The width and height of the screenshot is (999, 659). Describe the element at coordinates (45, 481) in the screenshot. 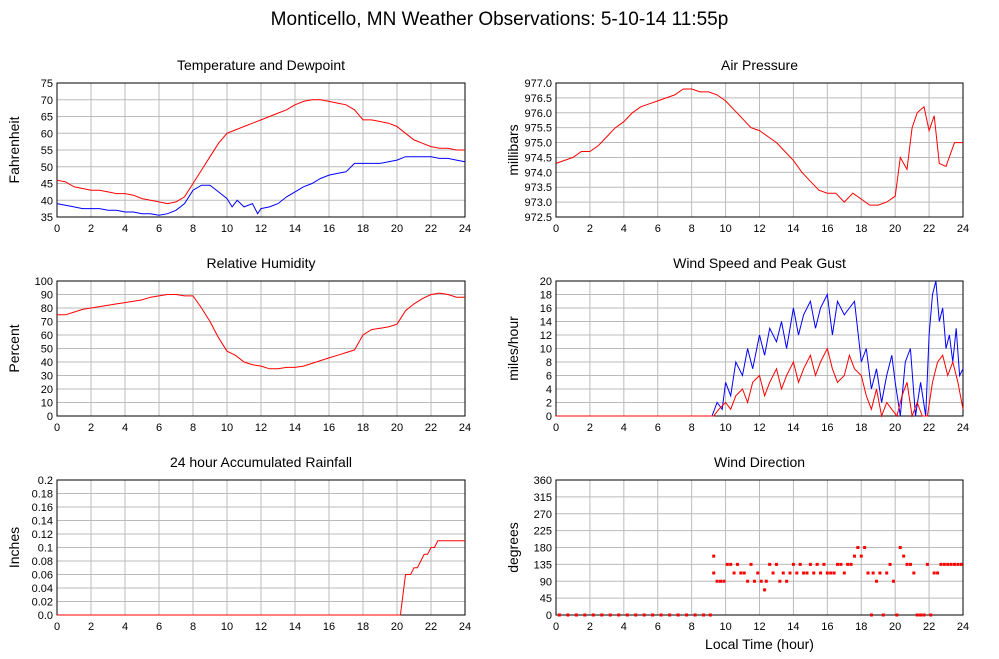

I see `y-tick-label: 0.2` at that location.